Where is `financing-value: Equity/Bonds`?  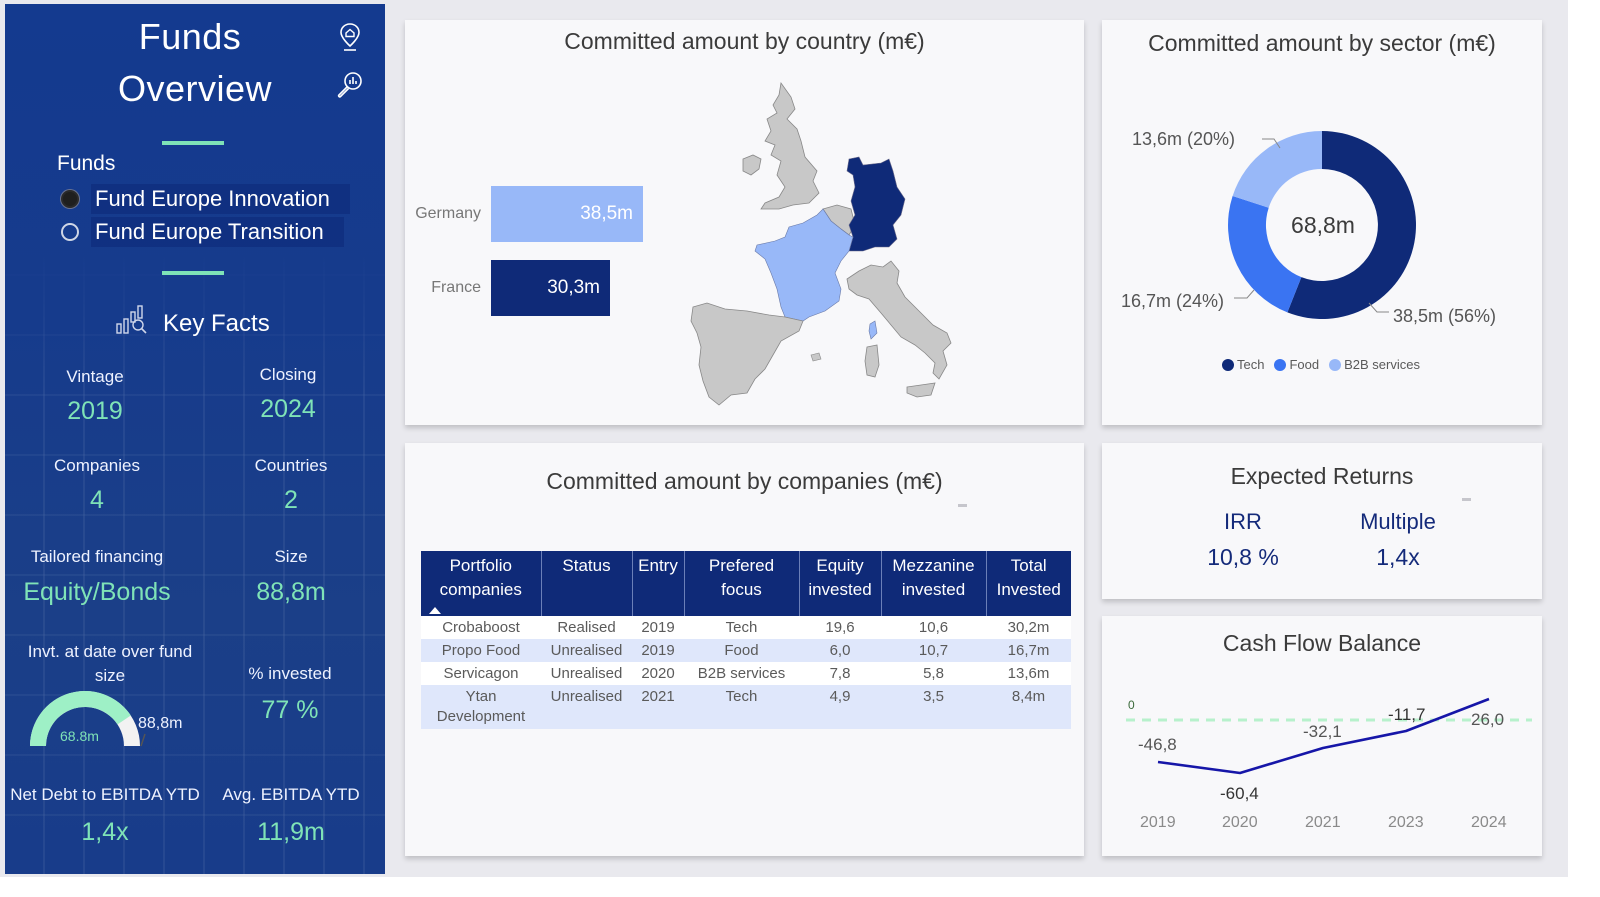
financing-value: Equity/Bonds is located at coordinates (97, 592).